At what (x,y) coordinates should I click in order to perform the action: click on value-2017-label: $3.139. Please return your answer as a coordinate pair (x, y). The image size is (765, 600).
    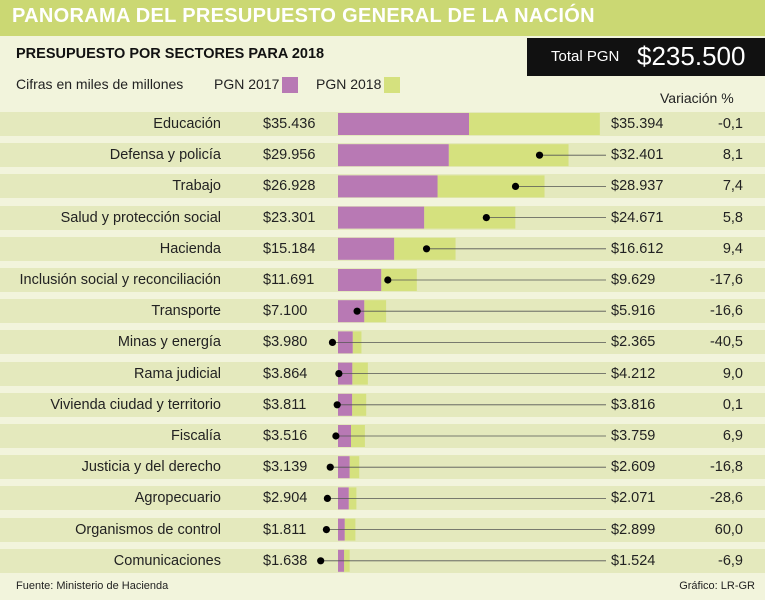
    Looking at the image, I should click on (285, 467).